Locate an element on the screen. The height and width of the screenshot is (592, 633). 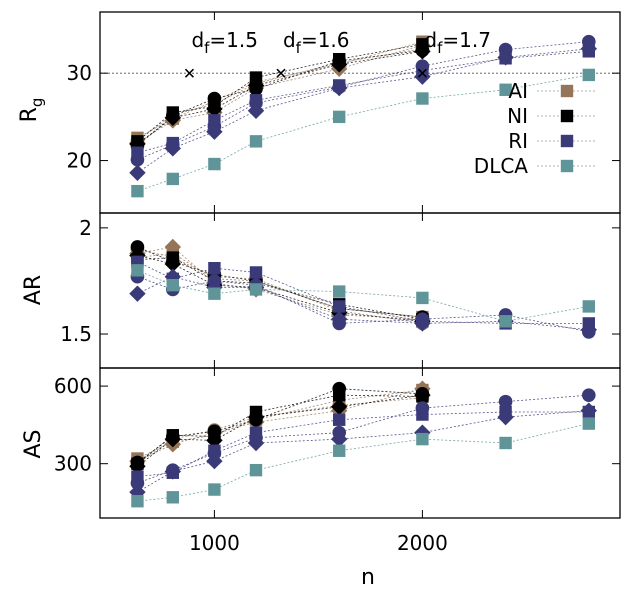
annotation-label-0: df=1.5 is located at coordinates (224, 42).